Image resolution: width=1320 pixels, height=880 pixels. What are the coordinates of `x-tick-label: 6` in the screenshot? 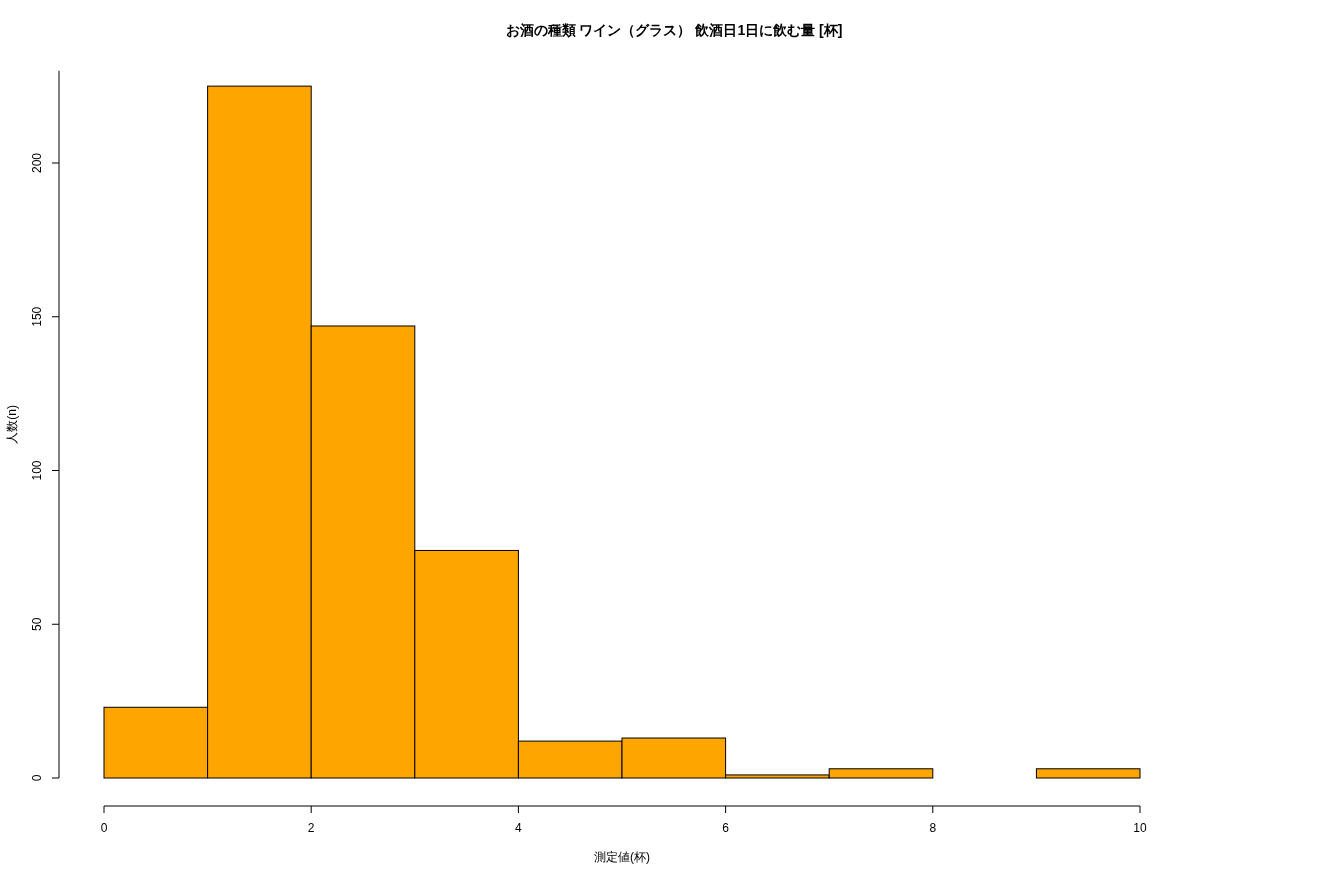 It's located at (726, 828).